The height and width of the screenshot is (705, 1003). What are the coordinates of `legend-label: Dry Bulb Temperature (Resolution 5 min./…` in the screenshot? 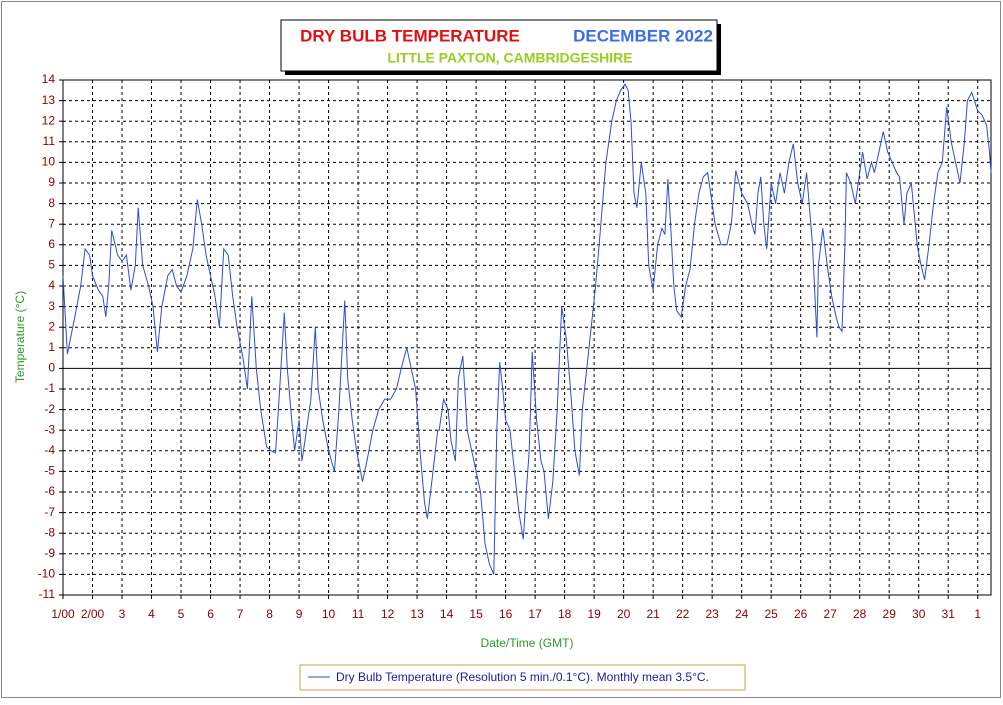 It's located at (522, 677).